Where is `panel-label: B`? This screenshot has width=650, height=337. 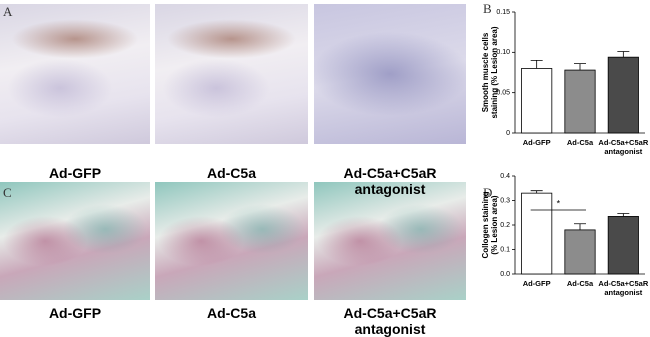
panel-label: B is located at coordinates (487, 8).